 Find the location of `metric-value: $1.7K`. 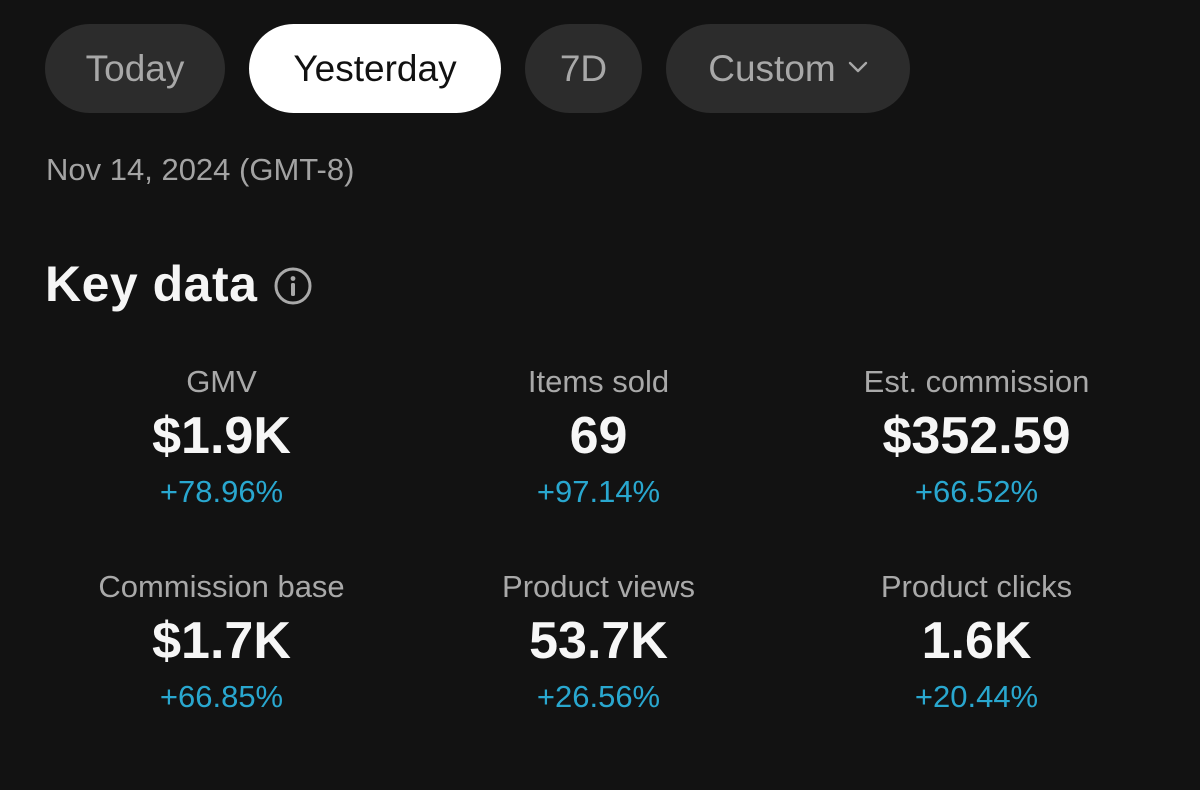

metric-value: $1.7K is located at coordinates (221, 641).